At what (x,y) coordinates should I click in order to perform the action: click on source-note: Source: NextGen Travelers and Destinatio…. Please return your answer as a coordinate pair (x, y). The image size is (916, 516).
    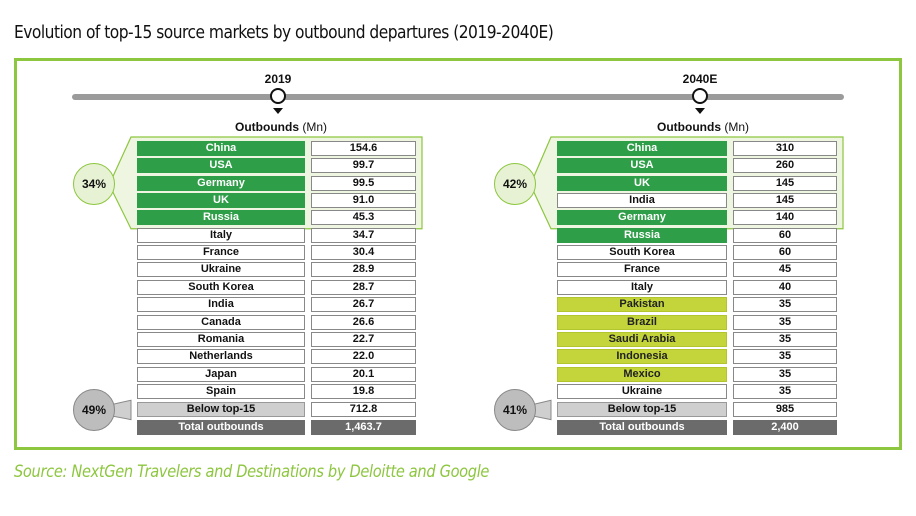
    Looking at the image, I should click on (252, 472).